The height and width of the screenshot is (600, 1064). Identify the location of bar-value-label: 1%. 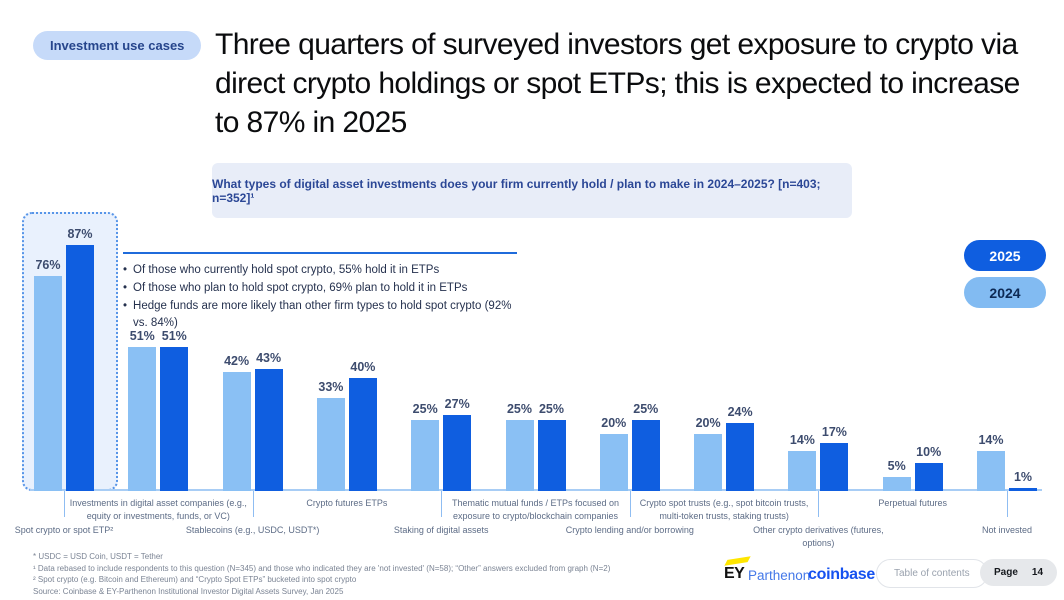
(1023, 477).